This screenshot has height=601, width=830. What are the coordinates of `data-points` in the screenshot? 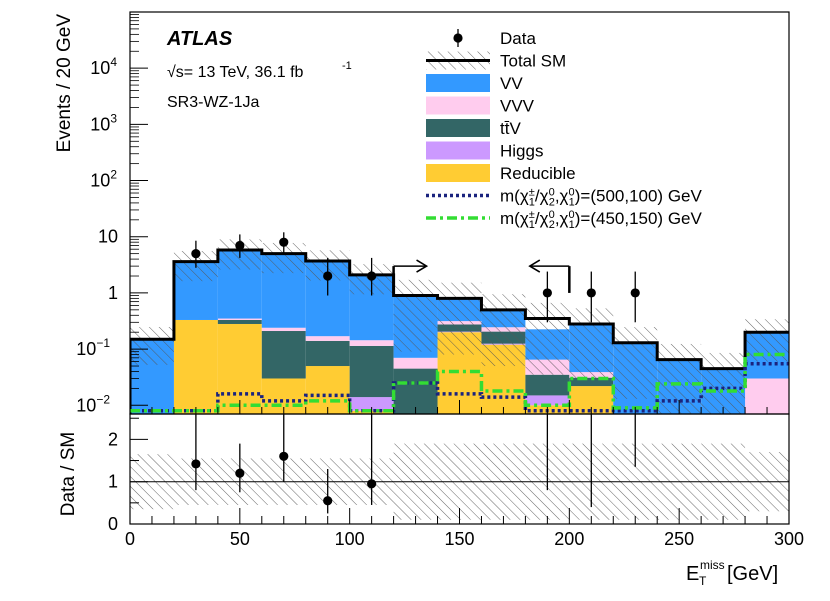 It's located at (415, 277).